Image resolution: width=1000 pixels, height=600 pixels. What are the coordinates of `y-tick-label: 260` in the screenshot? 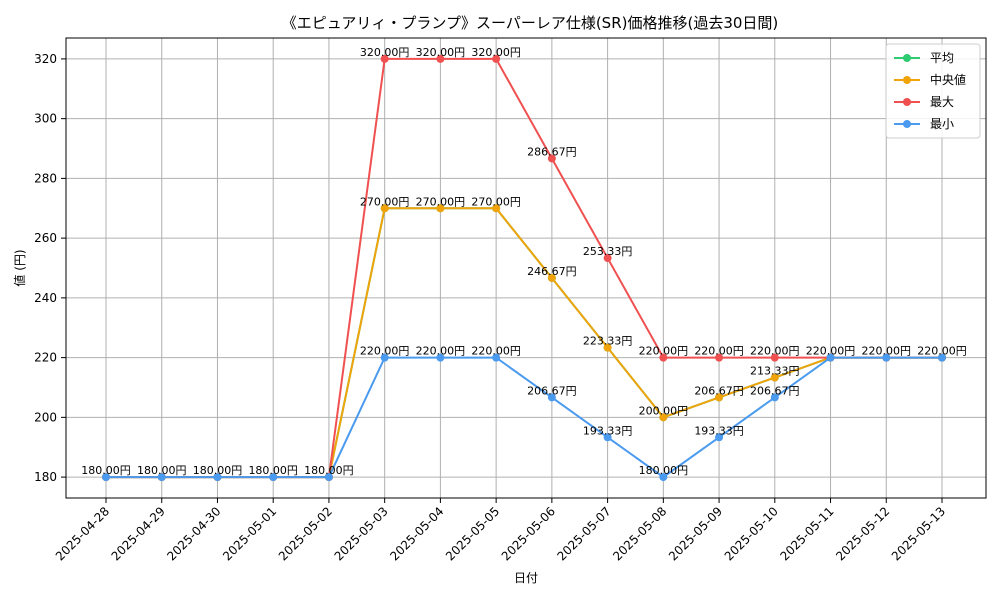 It's located at (45, 238).